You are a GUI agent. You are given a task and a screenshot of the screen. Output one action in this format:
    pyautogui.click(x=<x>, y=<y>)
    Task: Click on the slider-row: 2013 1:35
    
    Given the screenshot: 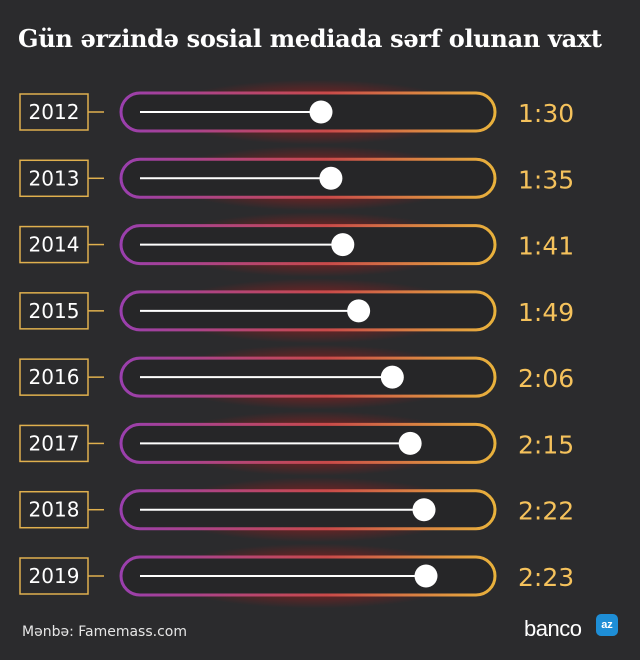 What is the action you would take?
    pyautogui.click(x=296, y=178)
    